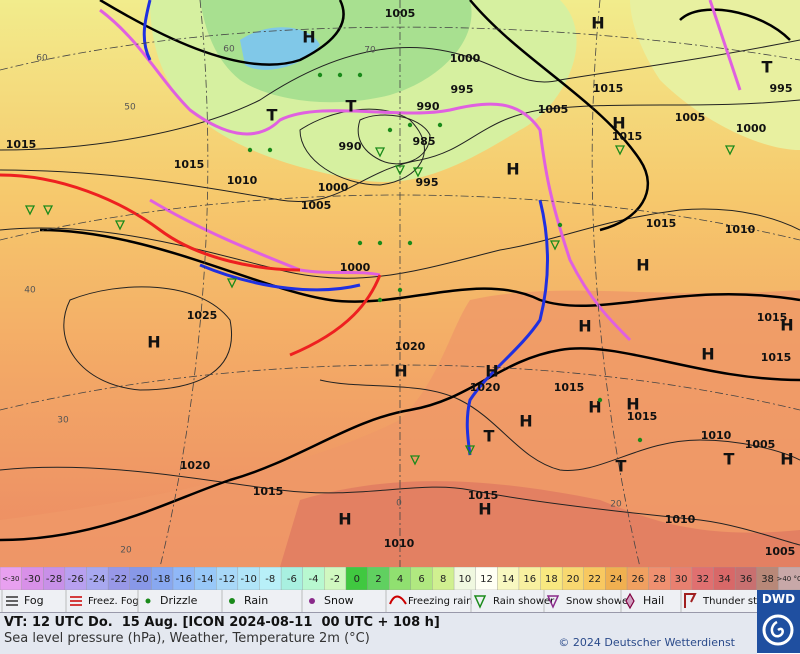  What do you see at coordinates (63, 421) in the screenshot?
I see `grid-label: 30` at bounding box center [63, 421].